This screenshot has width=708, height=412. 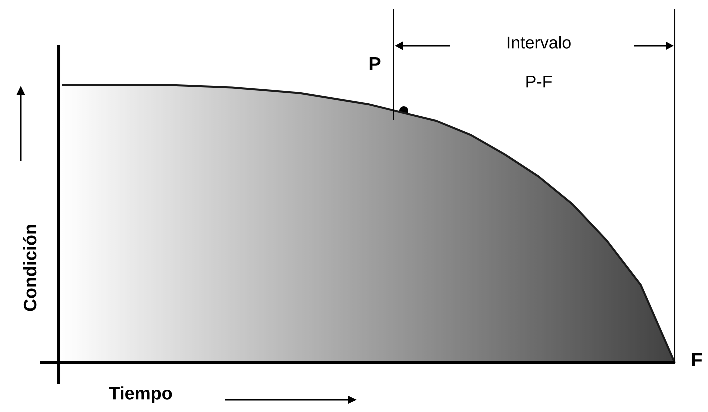 What do you see at coordinates (30, 268) in the screenshot?
I see `y-axis-title: Condición` at bounding box center [30, 268].